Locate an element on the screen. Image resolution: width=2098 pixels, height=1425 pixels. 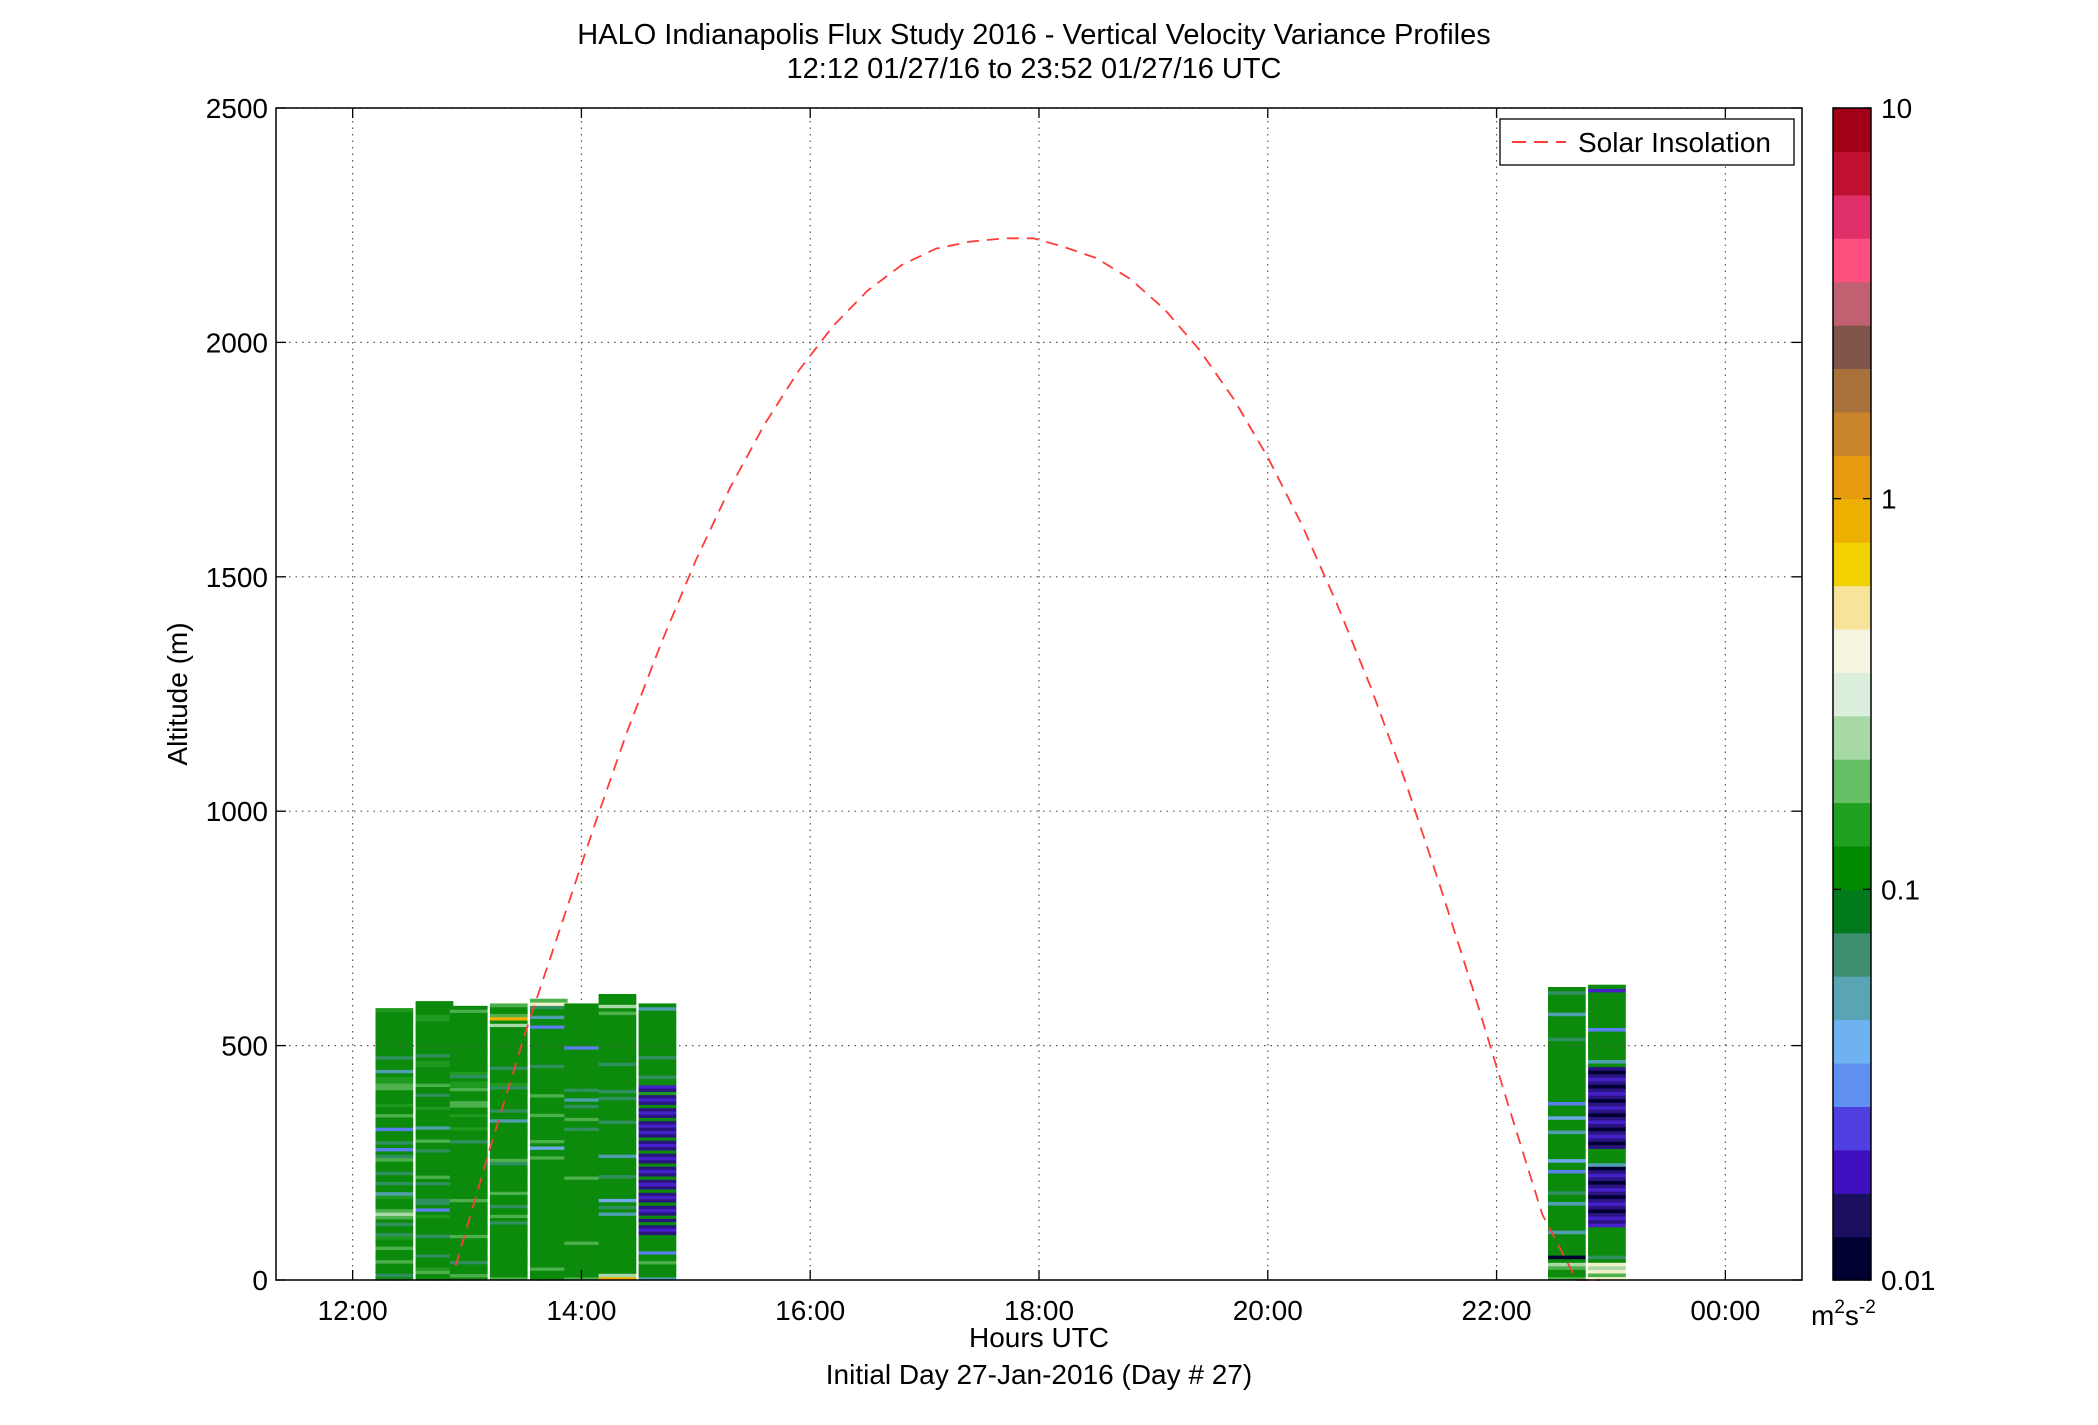
x-tick-label: 18:00 is located at coordinates (1039, 1310).